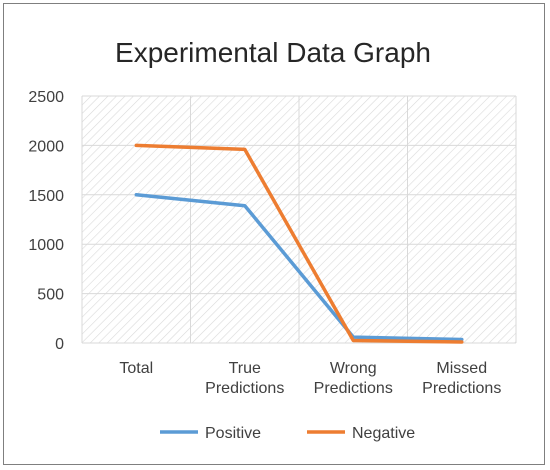 The width and height of the screenshot is (550, 470). What do you see at coordinates (46, 146) in the screenshot?
I see `y-tick-label: 2000` at bounding box center [46, 146].